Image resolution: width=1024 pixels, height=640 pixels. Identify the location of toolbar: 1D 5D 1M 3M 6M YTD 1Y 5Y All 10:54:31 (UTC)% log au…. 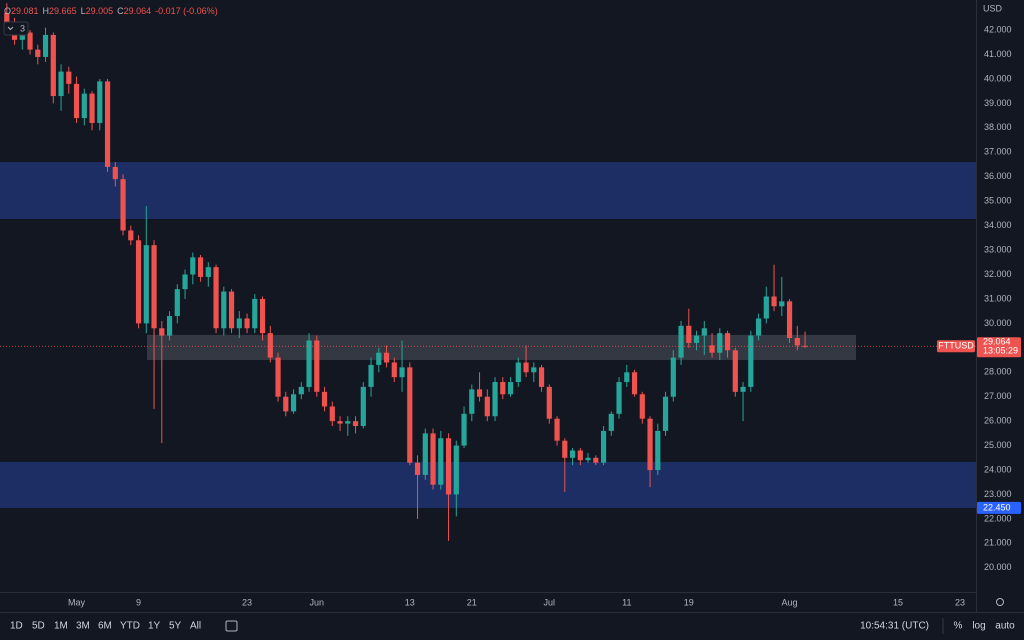
(512, 626).